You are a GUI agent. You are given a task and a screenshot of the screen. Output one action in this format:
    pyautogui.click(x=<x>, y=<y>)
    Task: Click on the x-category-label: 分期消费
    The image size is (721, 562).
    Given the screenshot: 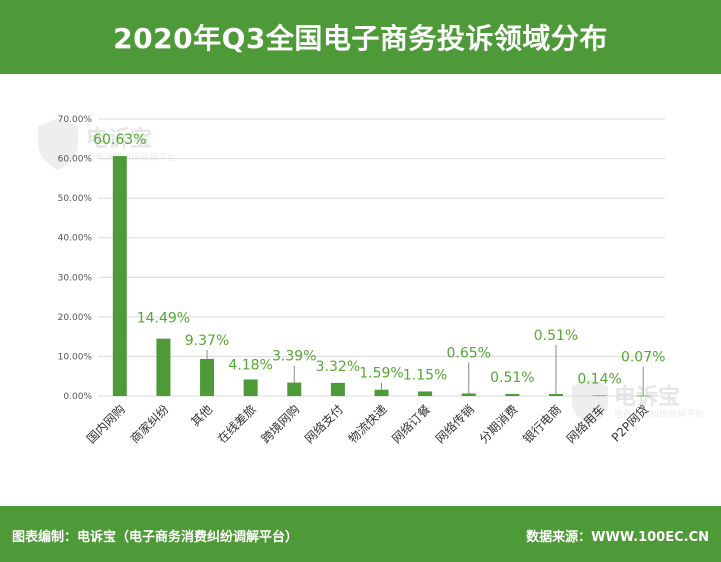 What is the action you would take?
    pyautogui.click(x=499, y=424)
    